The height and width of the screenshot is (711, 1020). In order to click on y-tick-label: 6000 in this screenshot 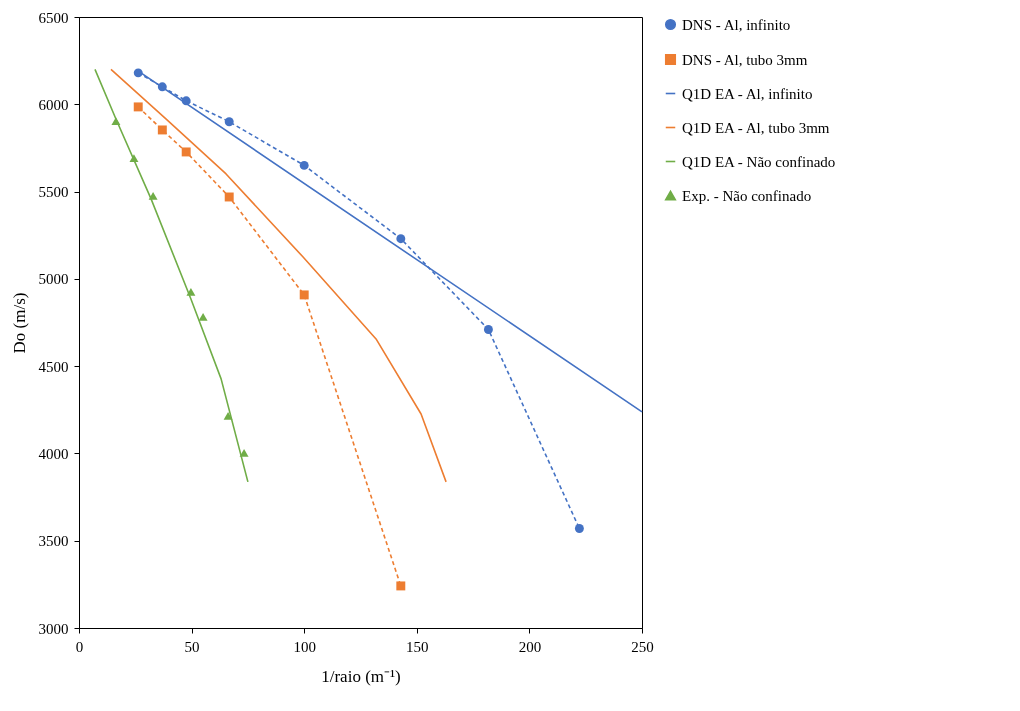, I will do `click(53, 104)`.